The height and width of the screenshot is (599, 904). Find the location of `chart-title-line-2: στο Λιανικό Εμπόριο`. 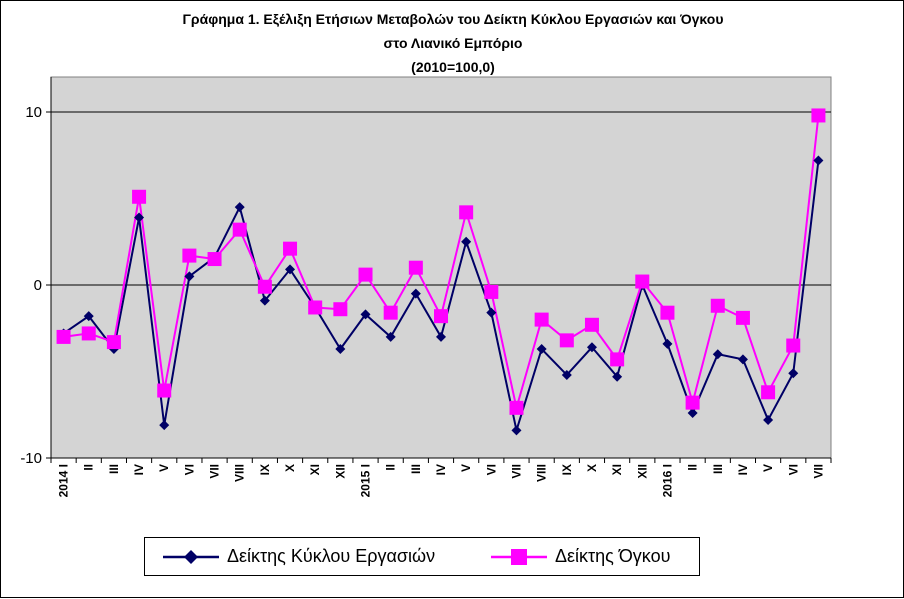

chart-title-line-2: στο Λιανικό Εμπόριο is located at coordinates (453, 43).